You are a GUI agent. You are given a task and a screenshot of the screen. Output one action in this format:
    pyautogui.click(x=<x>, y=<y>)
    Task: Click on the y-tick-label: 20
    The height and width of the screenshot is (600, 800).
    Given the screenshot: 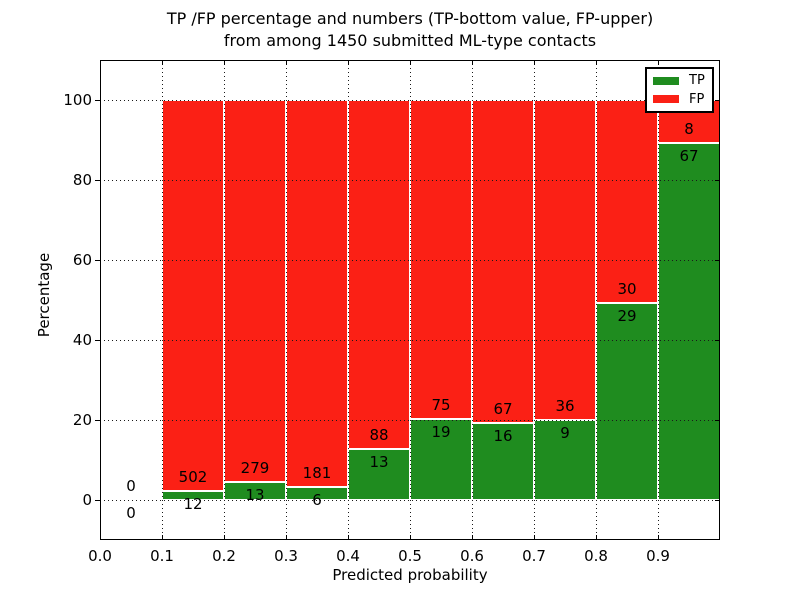 What is the action you would take?
    pyautogui.click(x=82, y=420)
    